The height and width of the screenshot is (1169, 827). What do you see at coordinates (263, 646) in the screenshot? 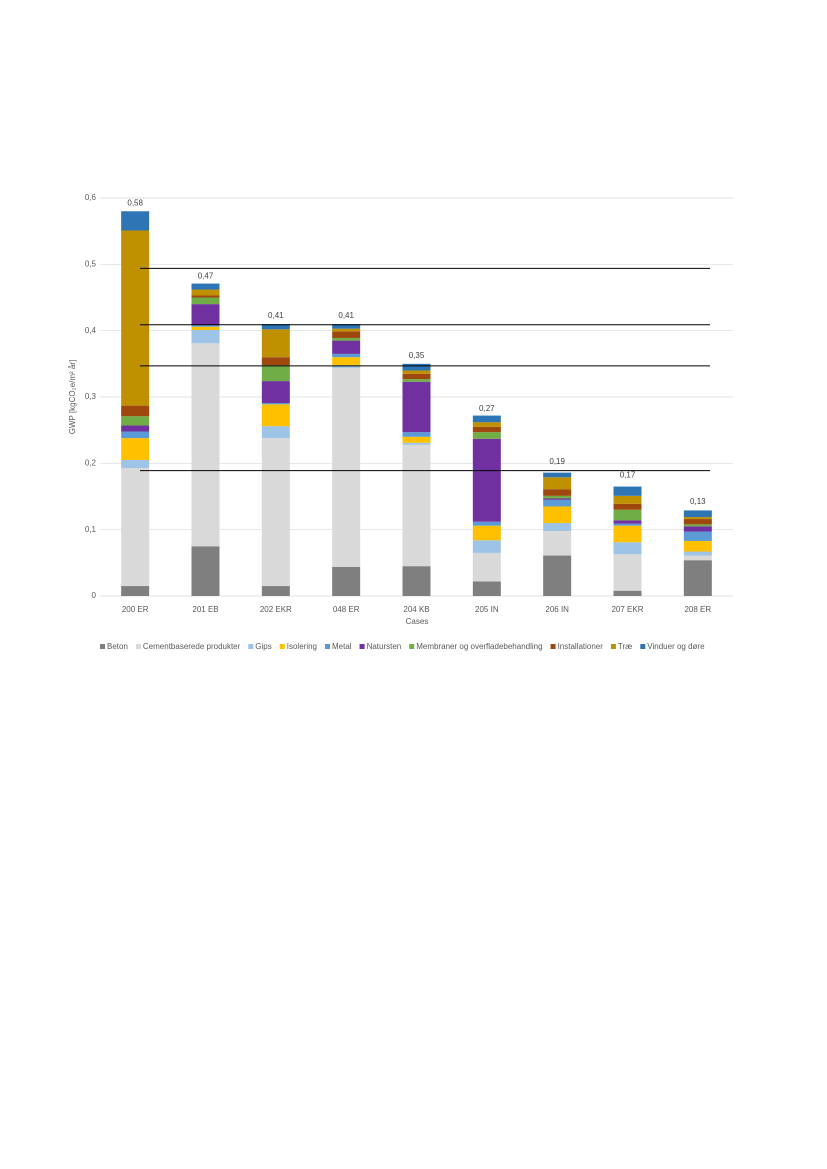
I see `legend-label: Gips` at bounding box center [263, 646].